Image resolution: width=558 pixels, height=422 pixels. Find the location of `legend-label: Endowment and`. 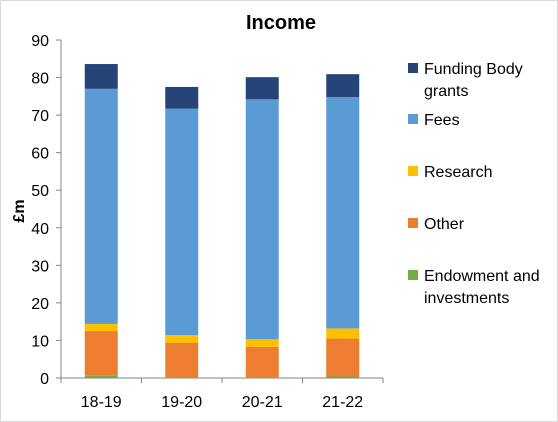

legend-label: Endowment and is located at coordinates (482, 276).